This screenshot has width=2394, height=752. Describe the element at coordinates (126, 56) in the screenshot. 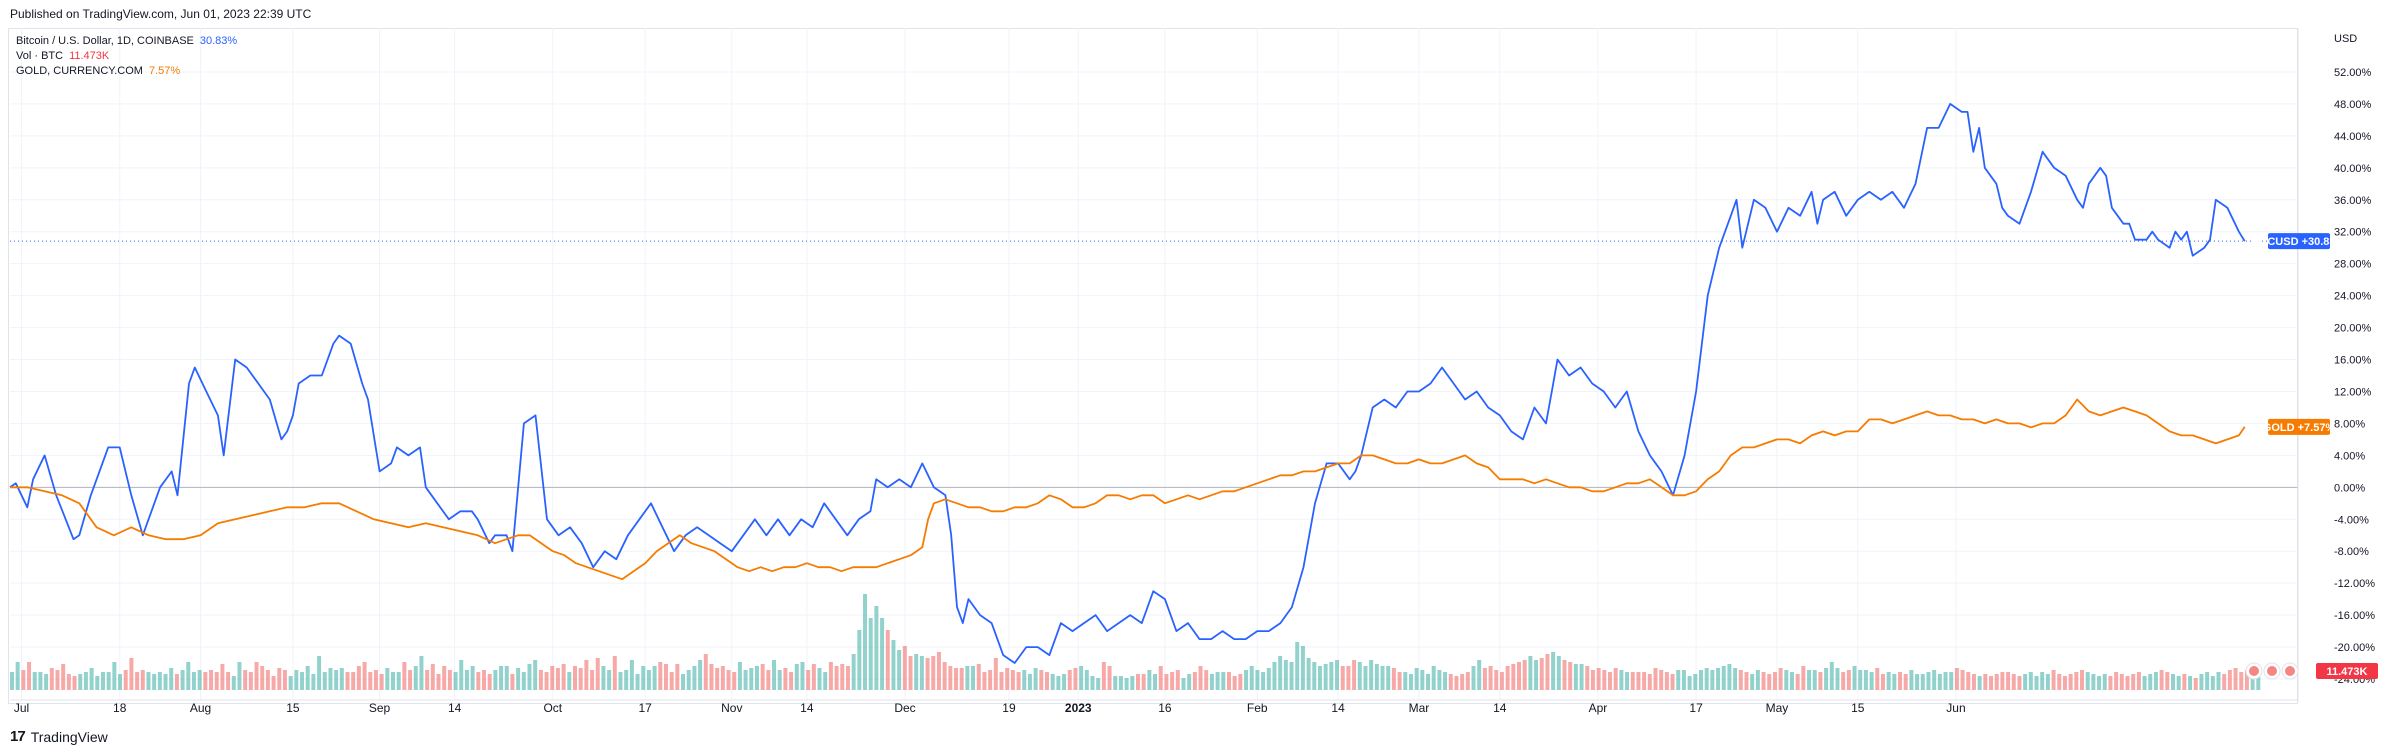

I see `legend-volume: Vol · BTC 11.473K` at that location.